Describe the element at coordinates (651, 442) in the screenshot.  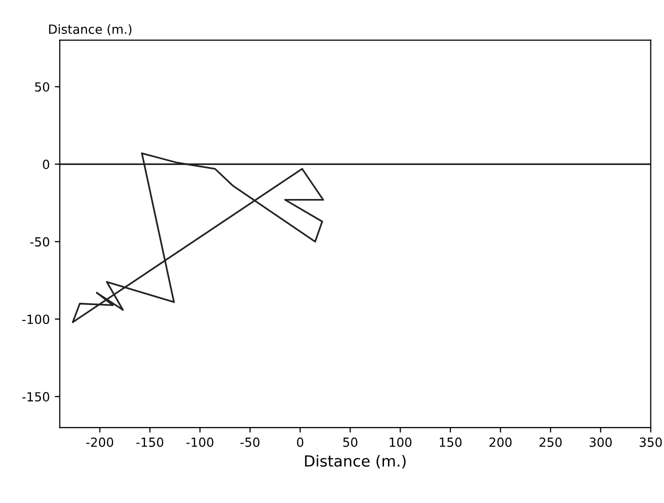
I see `x-tick-label: 350` at that location.